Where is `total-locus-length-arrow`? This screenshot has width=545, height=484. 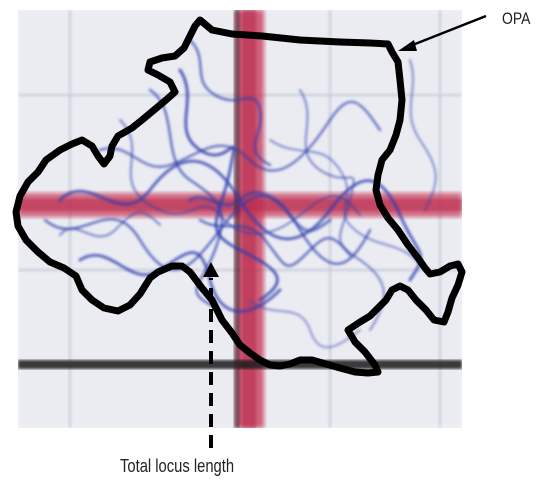 total-locus-length-arrow is located at coordinates (211, 355).